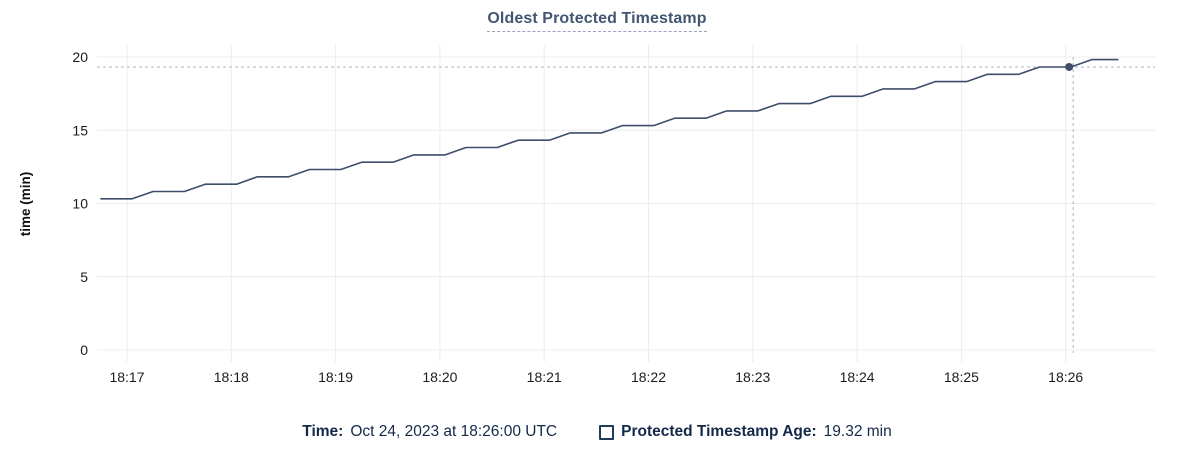 The height and width of the screenshot is (466, 1194). Describe the element at coordinates (454, 431) in the screenshot. I see `time-value: Oct 24, 2023 at 18:26:00 UTC` at that location.